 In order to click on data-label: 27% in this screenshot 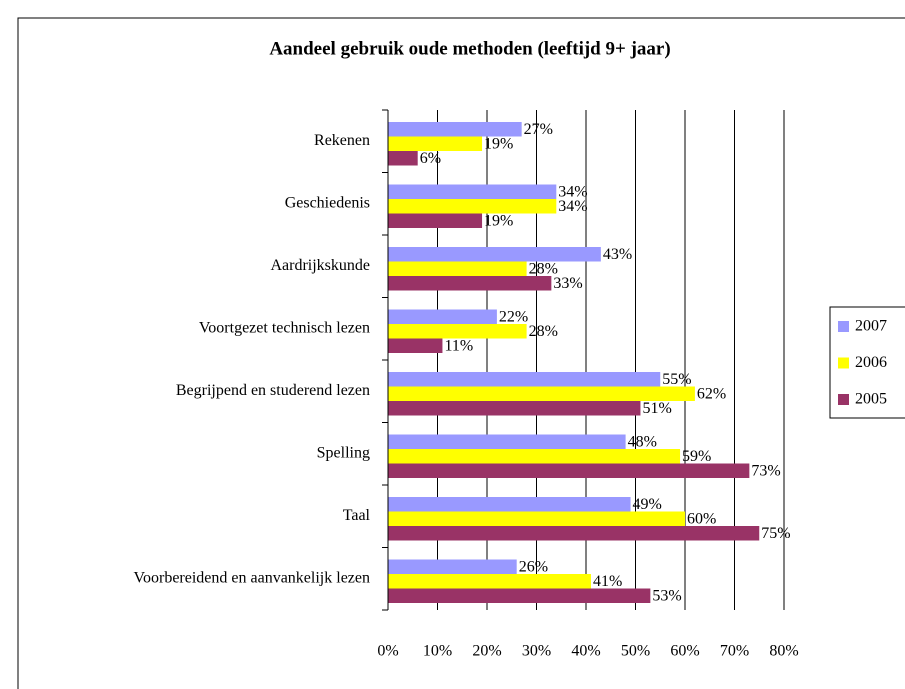, I will do `click(538, 129)`.